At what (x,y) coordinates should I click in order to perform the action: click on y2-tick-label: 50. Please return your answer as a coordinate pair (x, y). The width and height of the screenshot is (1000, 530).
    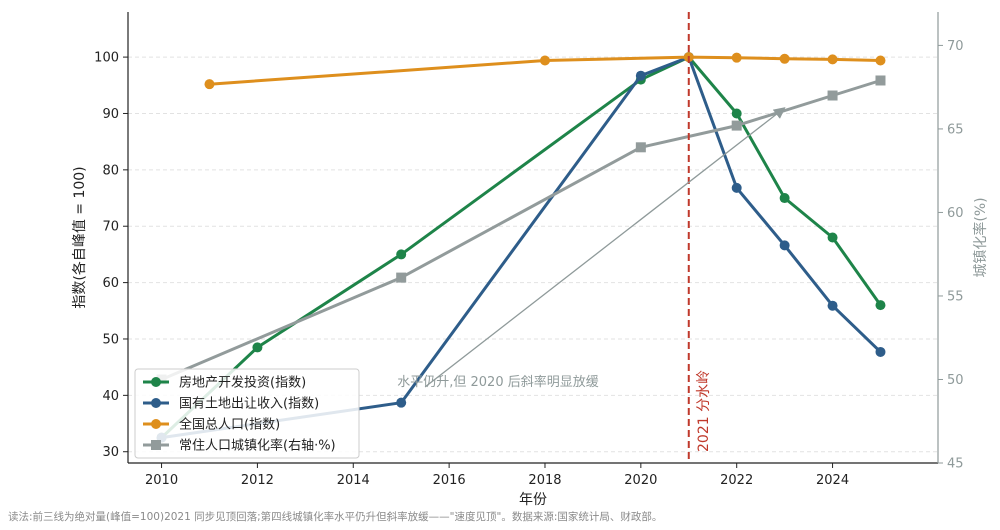
    Looking at the image, I should click on (955, 380).